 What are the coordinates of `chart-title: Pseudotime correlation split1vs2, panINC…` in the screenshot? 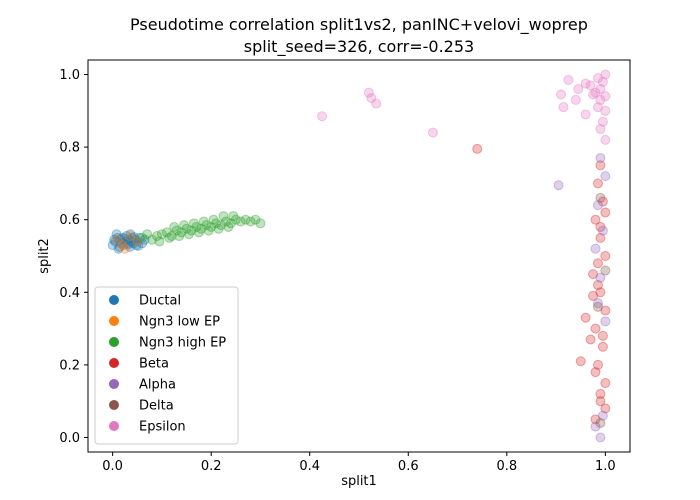 It's located at (359, 25).